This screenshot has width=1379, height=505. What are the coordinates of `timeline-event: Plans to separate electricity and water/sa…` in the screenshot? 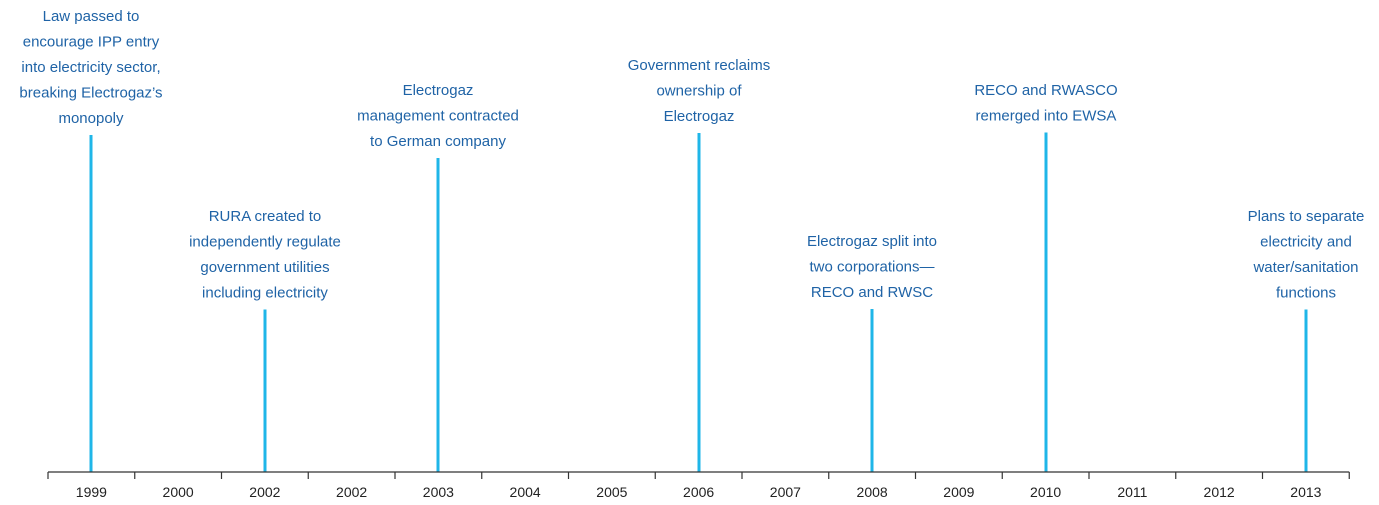 It's located at (1306, 340).